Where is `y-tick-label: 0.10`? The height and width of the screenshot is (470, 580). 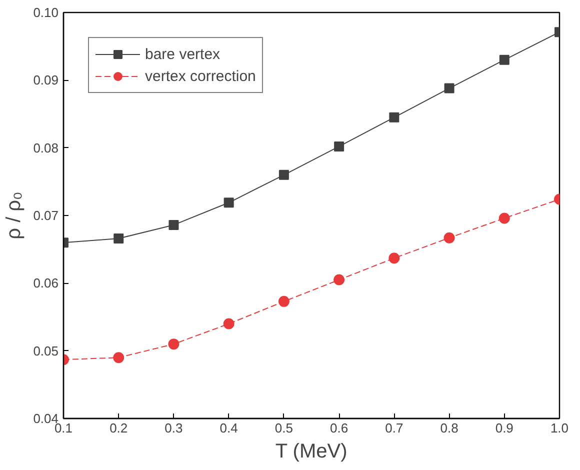 y-tick-label: 0.10 is located at coordinates (46, 12).